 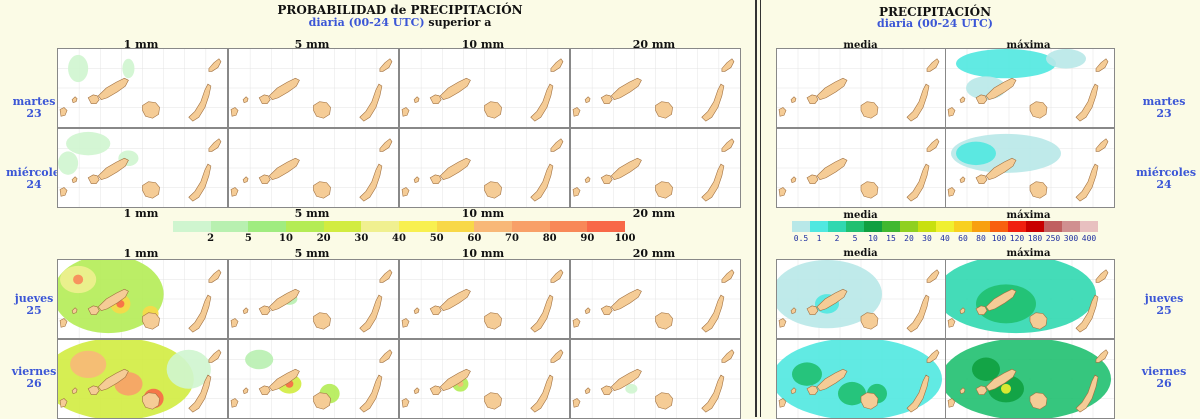 What do you see at coordinates (801, 238) in the screenshot?
I see `colorbar-tick-label: 0.5` at bounding box center [801, 238].